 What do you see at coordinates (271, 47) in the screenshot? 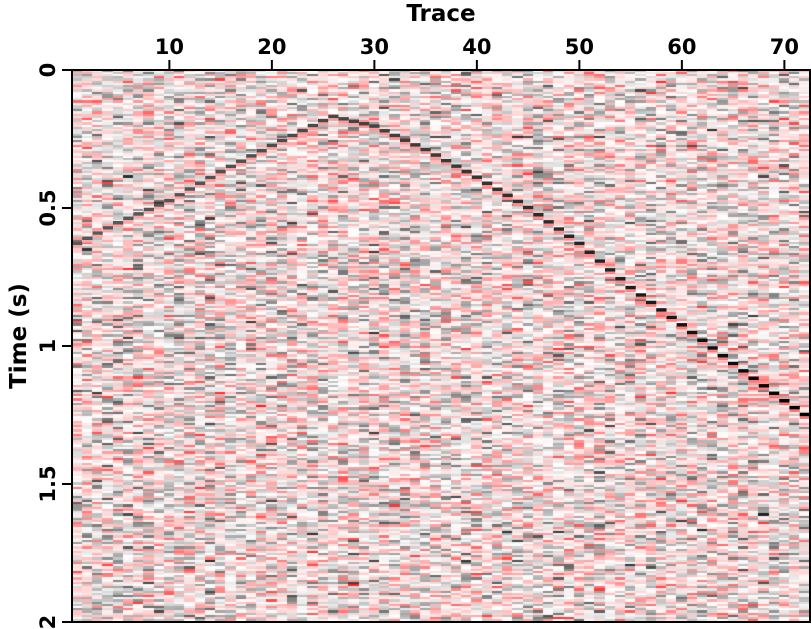
I see `x-tick-label: 20` at bounding box center [271, 47].